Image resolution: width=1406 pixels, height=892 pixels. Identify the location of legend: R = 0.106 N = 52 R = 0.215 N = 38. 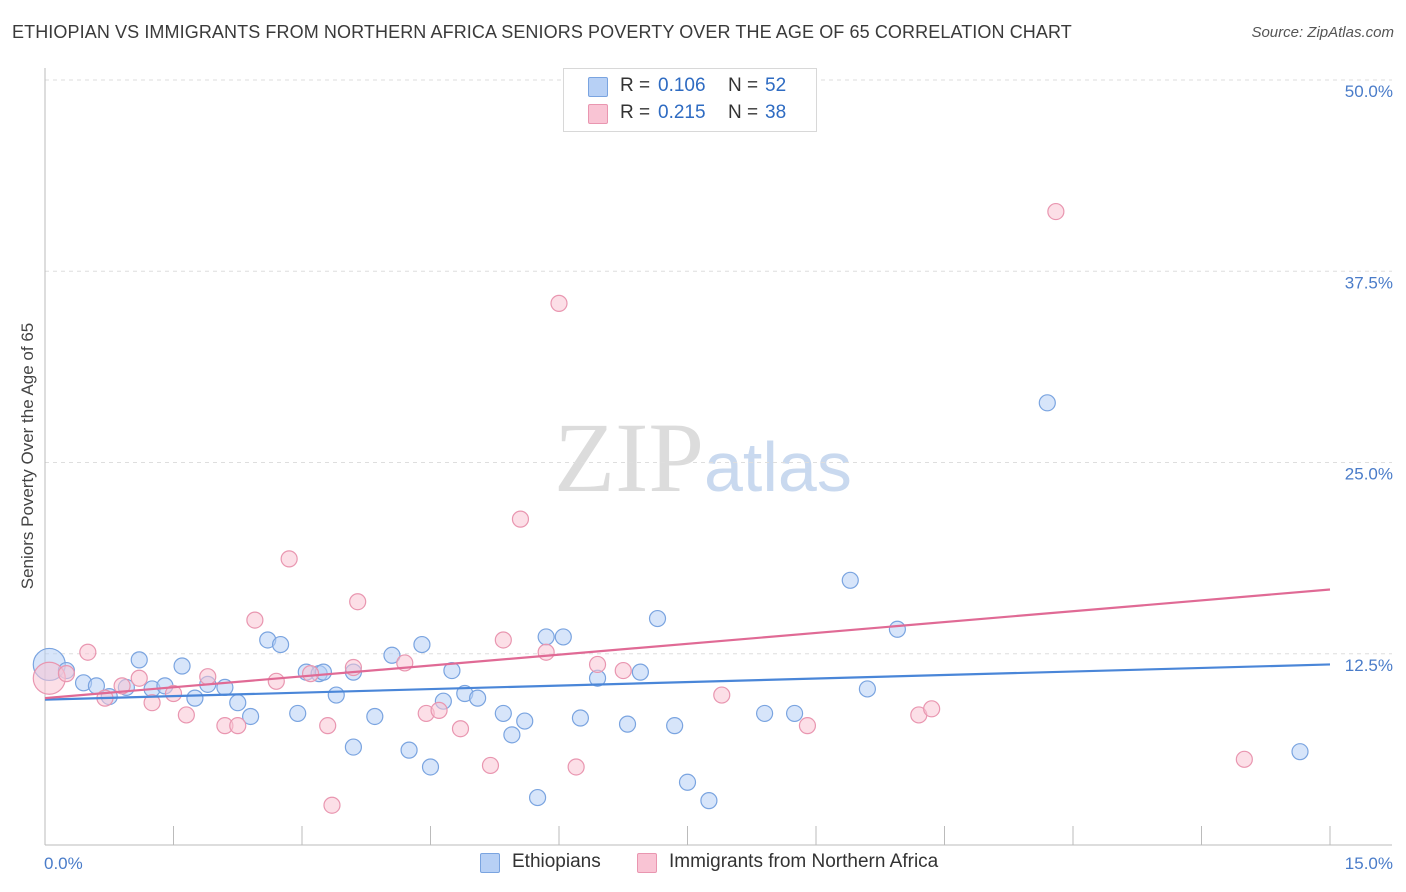
(690, 100).